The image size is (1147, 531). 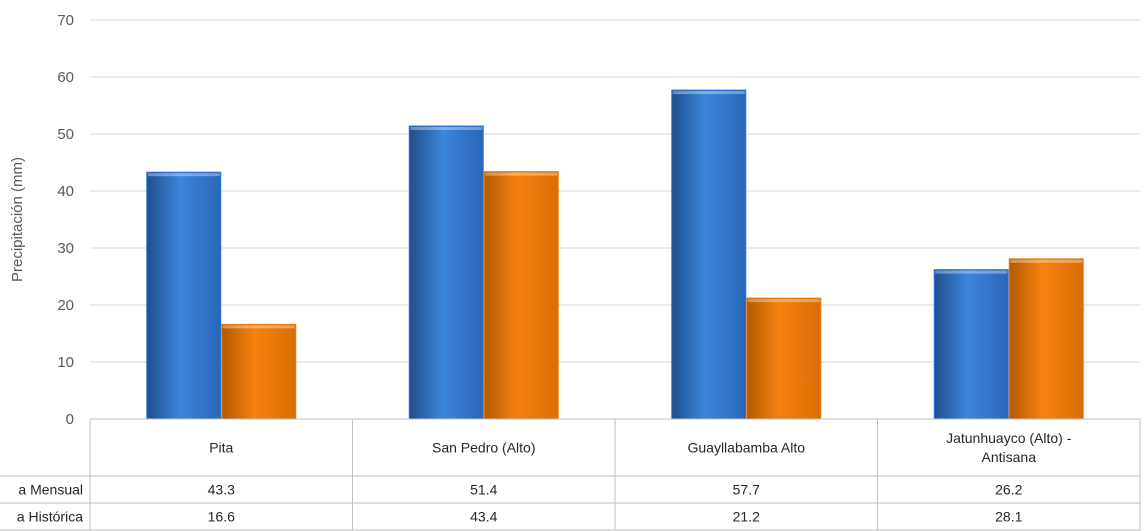 What do you see at coordinates (65, 248) in the screenshot?
I see `y-tick-label: 30` at bounding box center [65, 248].